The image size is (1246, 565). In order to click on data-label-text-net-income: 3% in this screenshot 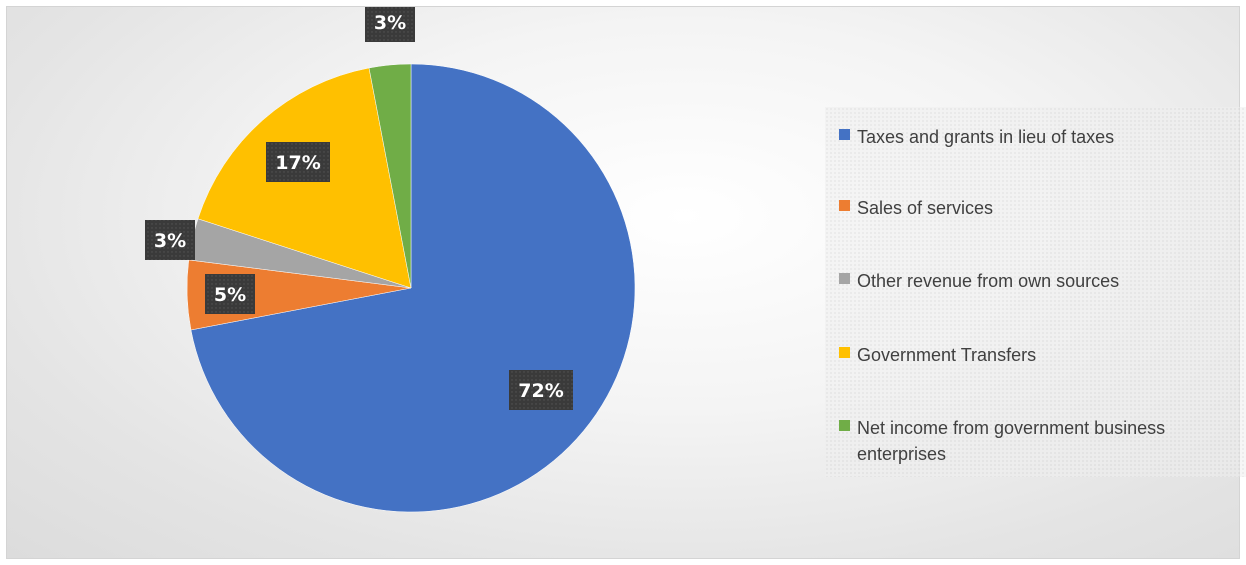, I will do `click(390, 23)`.